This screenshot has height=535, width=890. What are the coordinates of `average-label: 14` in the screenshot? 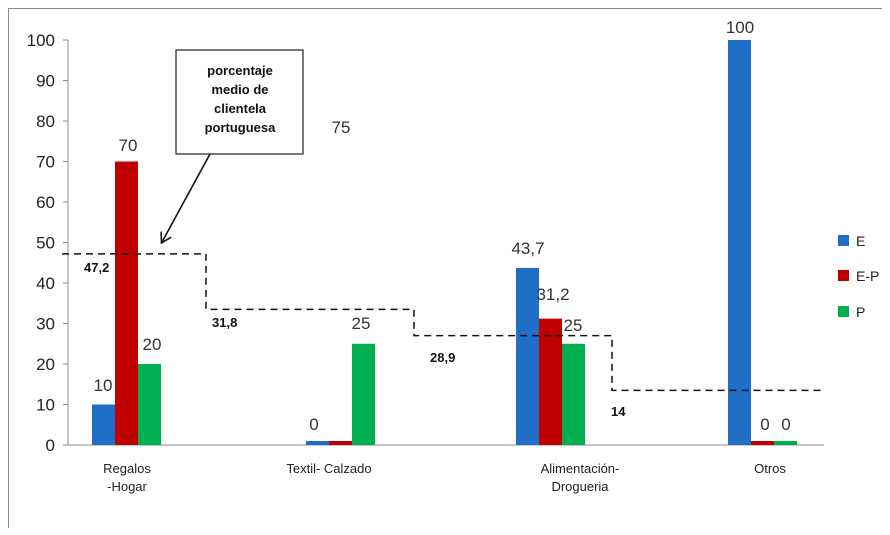 It's located at (618, 411).